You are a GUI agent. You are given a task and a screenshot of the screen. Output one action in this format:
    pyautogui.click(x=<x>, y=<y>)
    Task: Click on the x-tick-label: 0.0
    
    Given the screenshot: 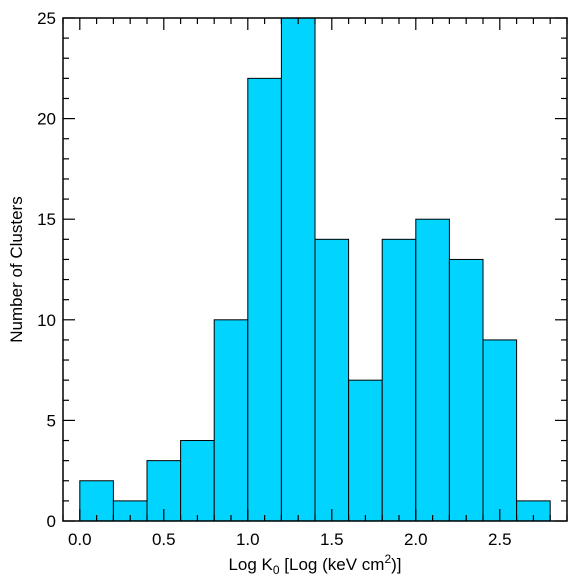 What is the action you would take?
    pyautogui.click(x=80, y=539)
    